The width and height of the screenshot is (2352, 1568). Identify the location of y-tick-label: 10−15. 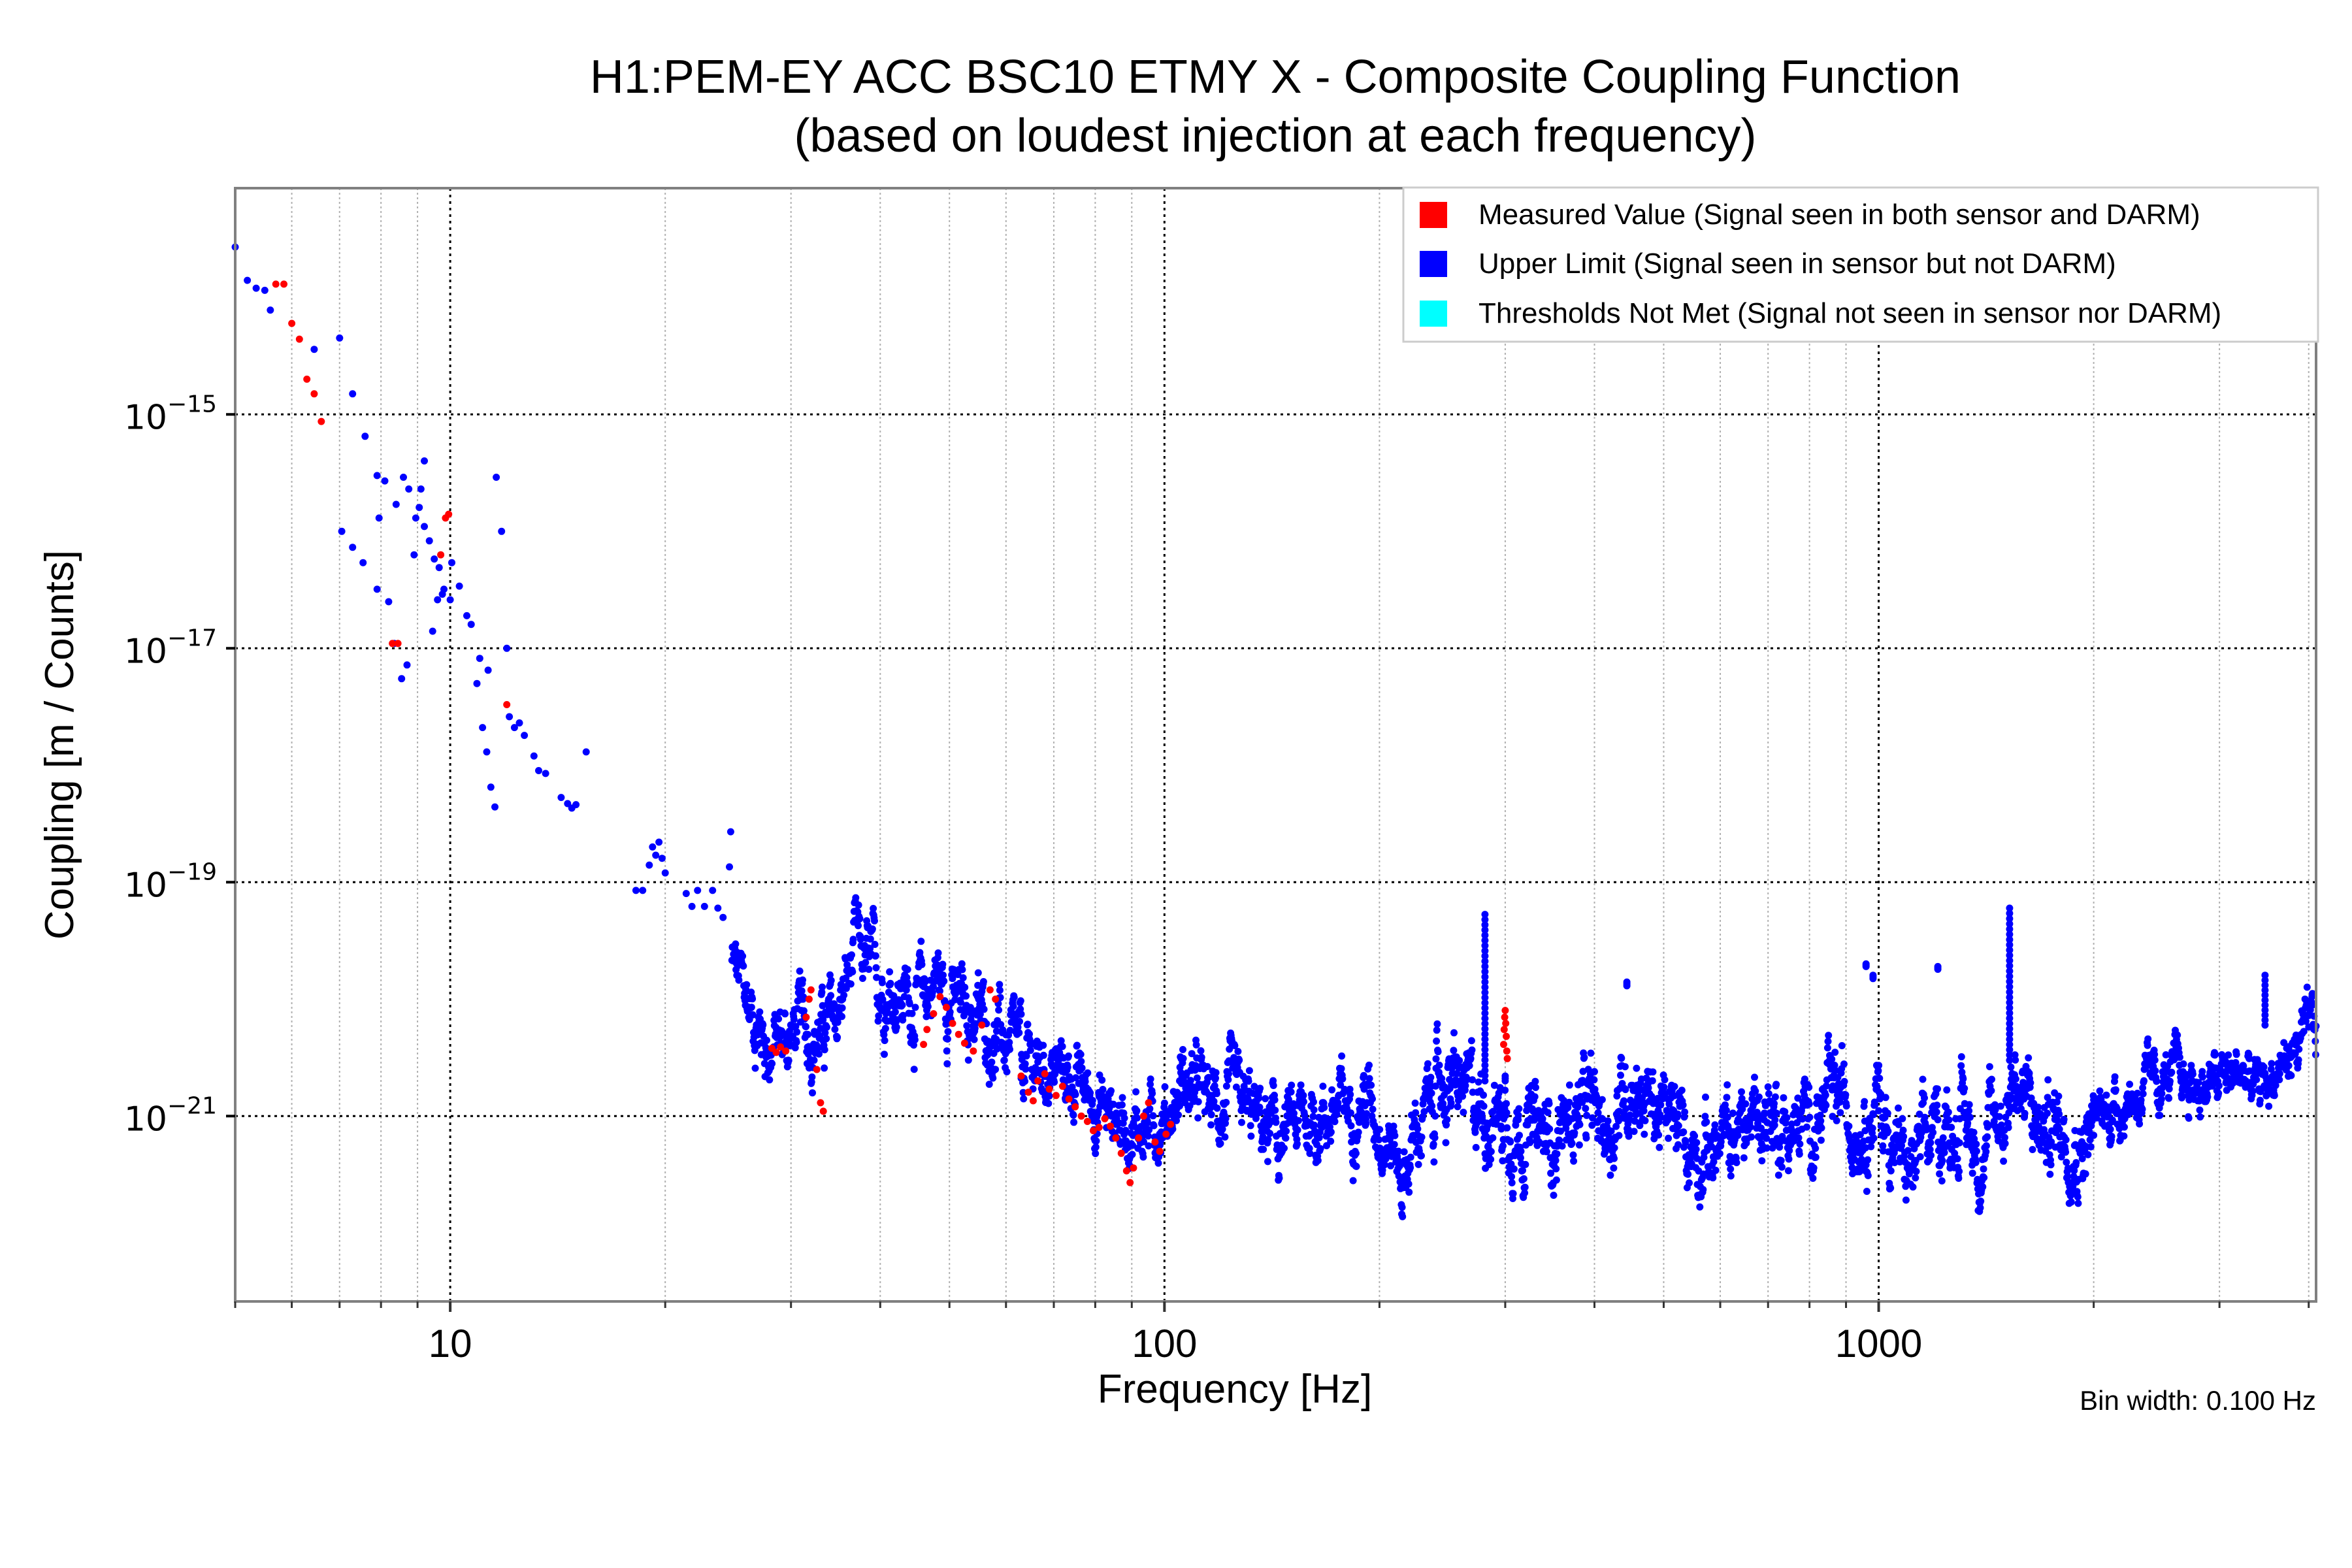
(170, 414).